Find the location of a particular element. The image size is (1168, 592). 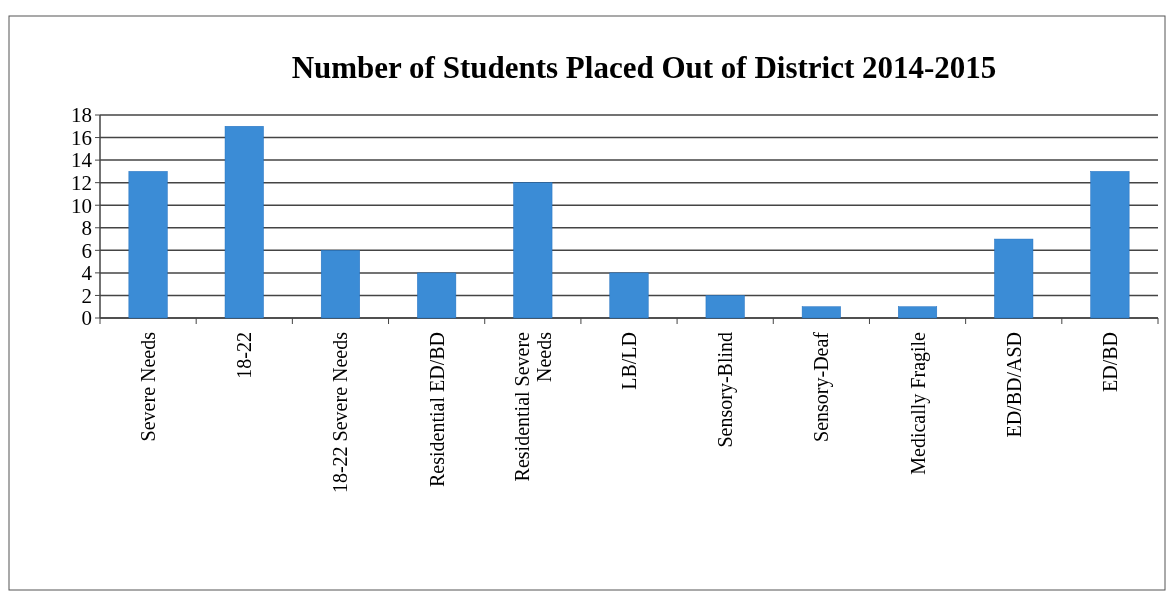

x-tick-label: Sensory-Deaf is located at coordinates (822, 386).